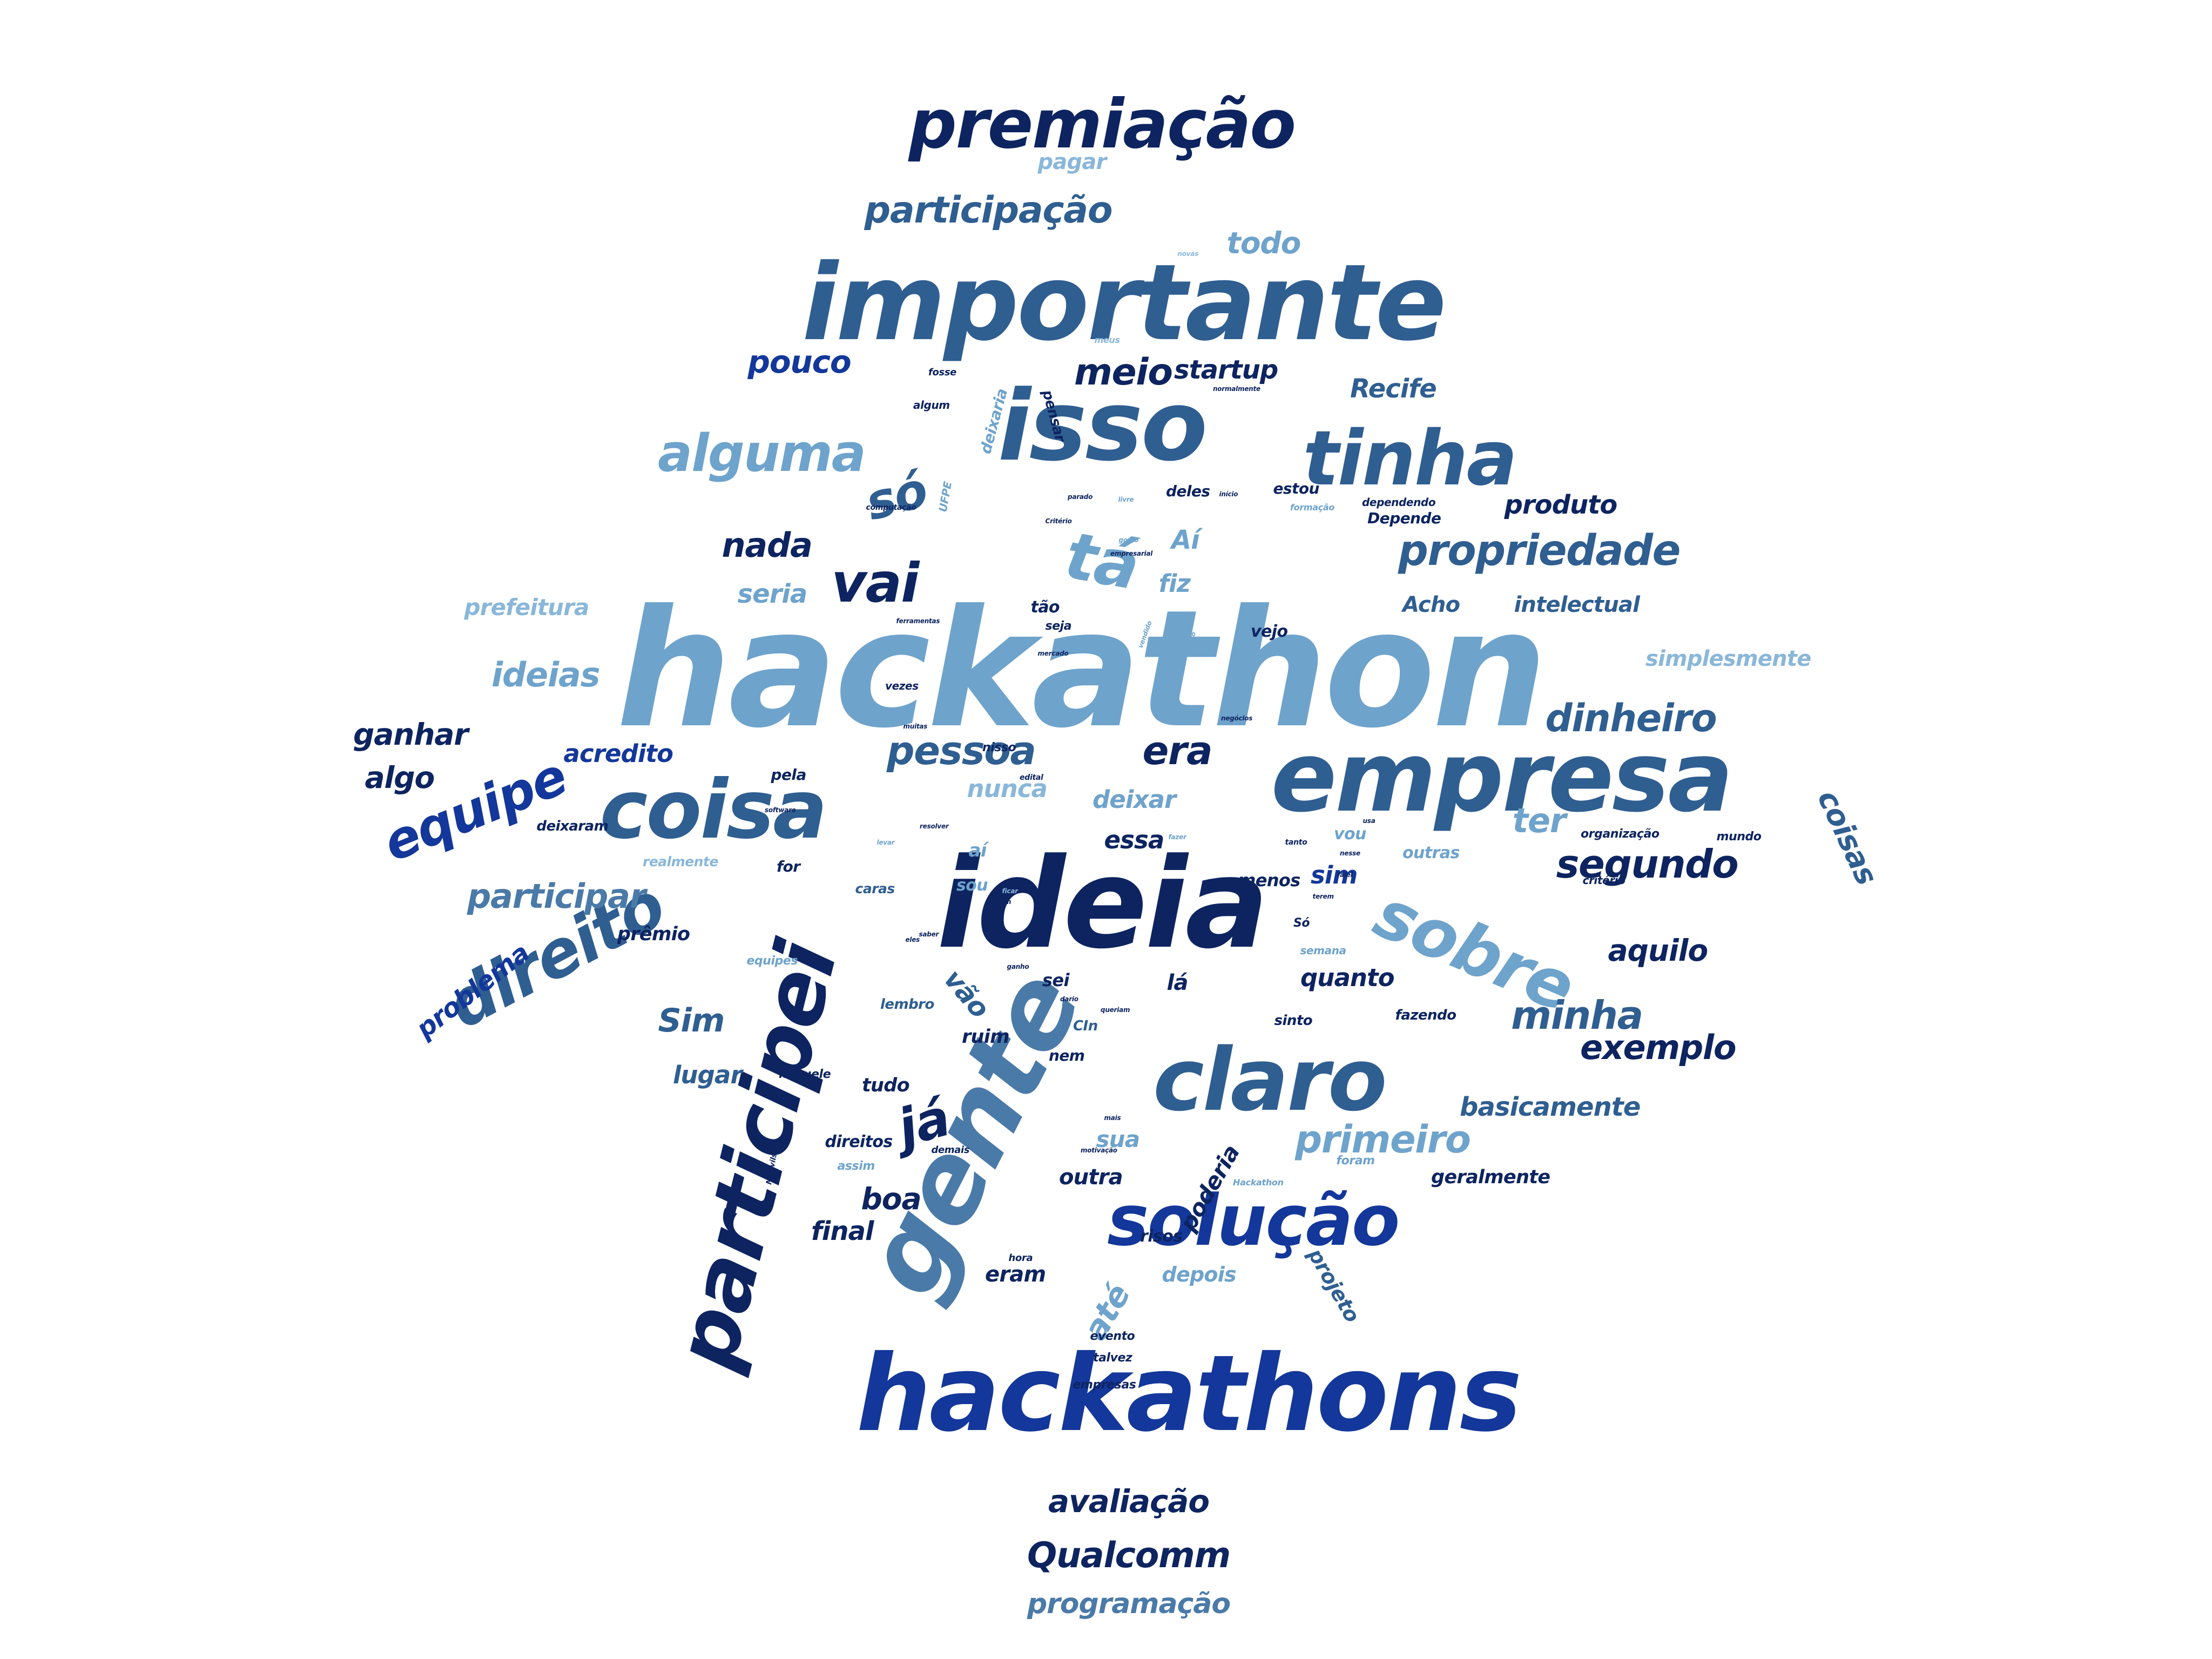  What do you see at coordinates (999, 902) in the screenshot?
I see `cloud-word: pegam` at bounding box center [999, 902].